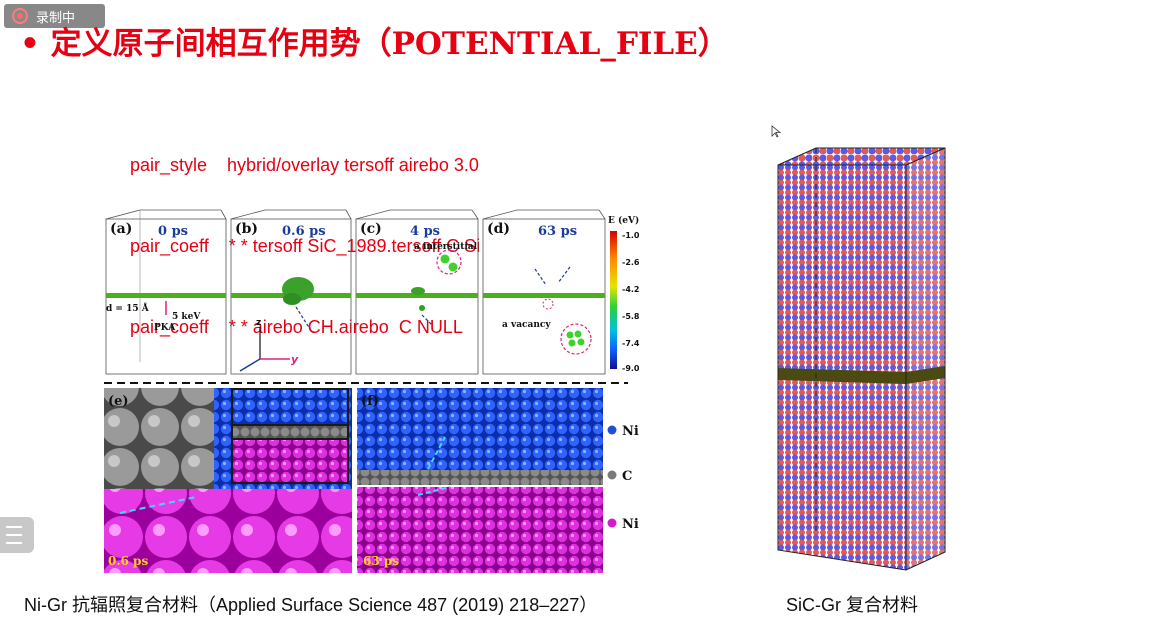  I want to click on panel-e: (e) 0.6 ps, so click(228, 480).